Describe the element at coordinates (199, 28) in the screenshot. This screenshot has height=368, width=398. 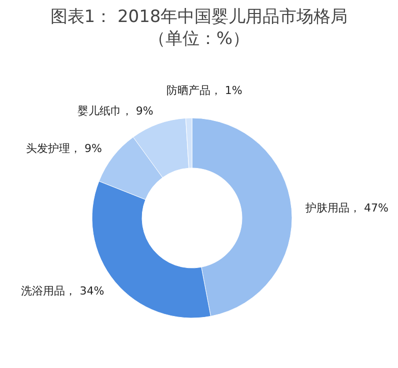
I see `chart-title: 图表1： 2018年中国婴儿用品市场格局（单位：%）` at that location.